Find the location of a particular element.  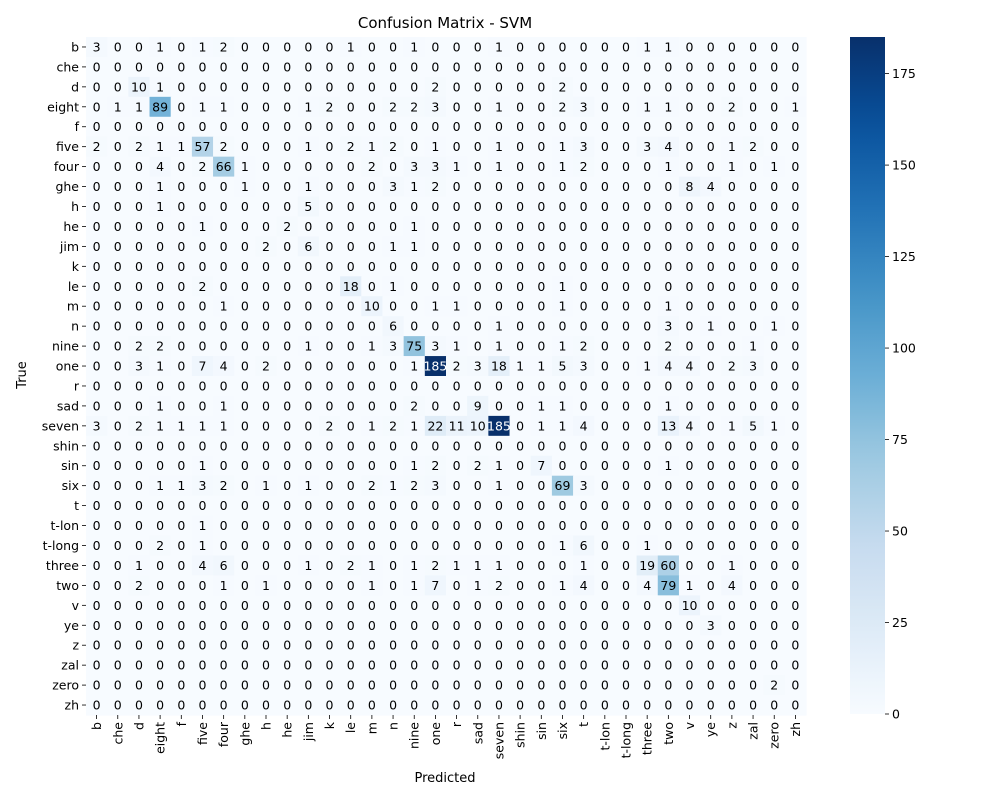

y-tick-label: one is located at coordinates (68, 366).